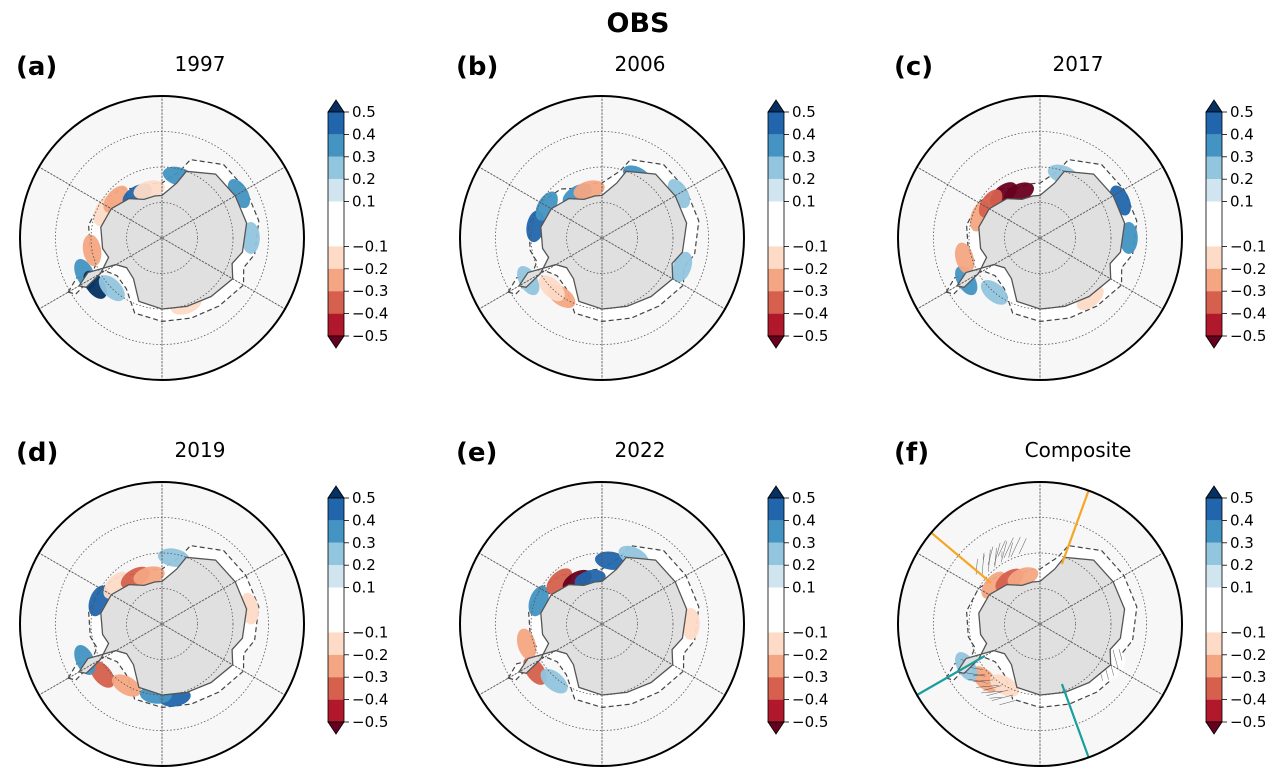 This screenshot has height=772, width=1276. Describe the element at coordinates (911, 453) in the screenshot. I see `panel-label: (f)` at that location.